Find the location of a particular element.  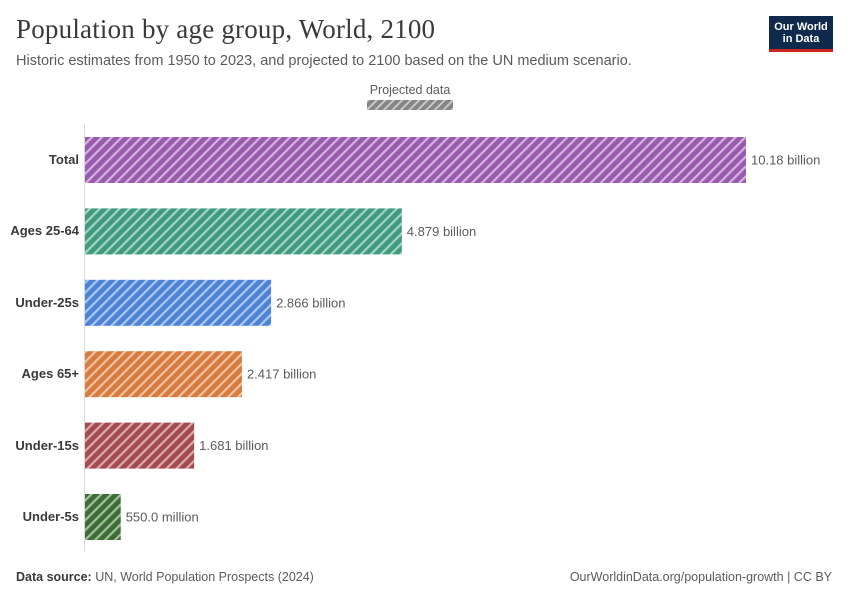

bar-total is located at coordinates (415, 160).